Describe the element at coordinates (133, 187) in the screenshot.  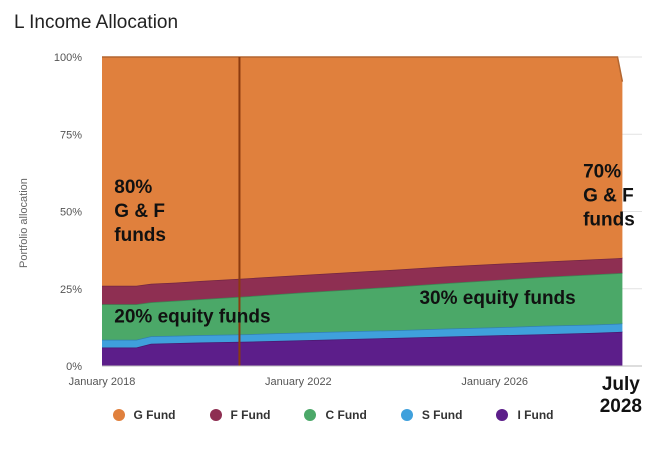
I see `annotation-line: 80%` at that location.